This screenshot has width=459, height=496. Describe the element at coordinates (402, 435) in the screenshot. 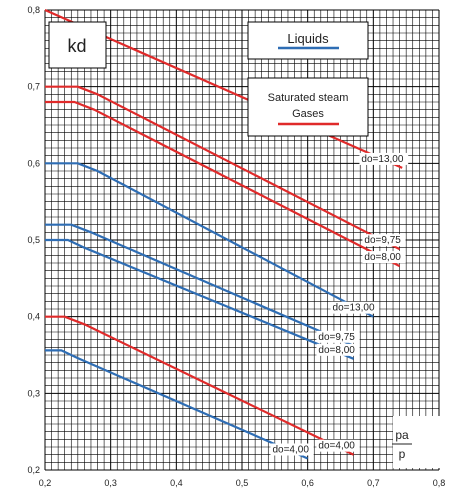

I see `xlabel-numerator: pa` at that location.